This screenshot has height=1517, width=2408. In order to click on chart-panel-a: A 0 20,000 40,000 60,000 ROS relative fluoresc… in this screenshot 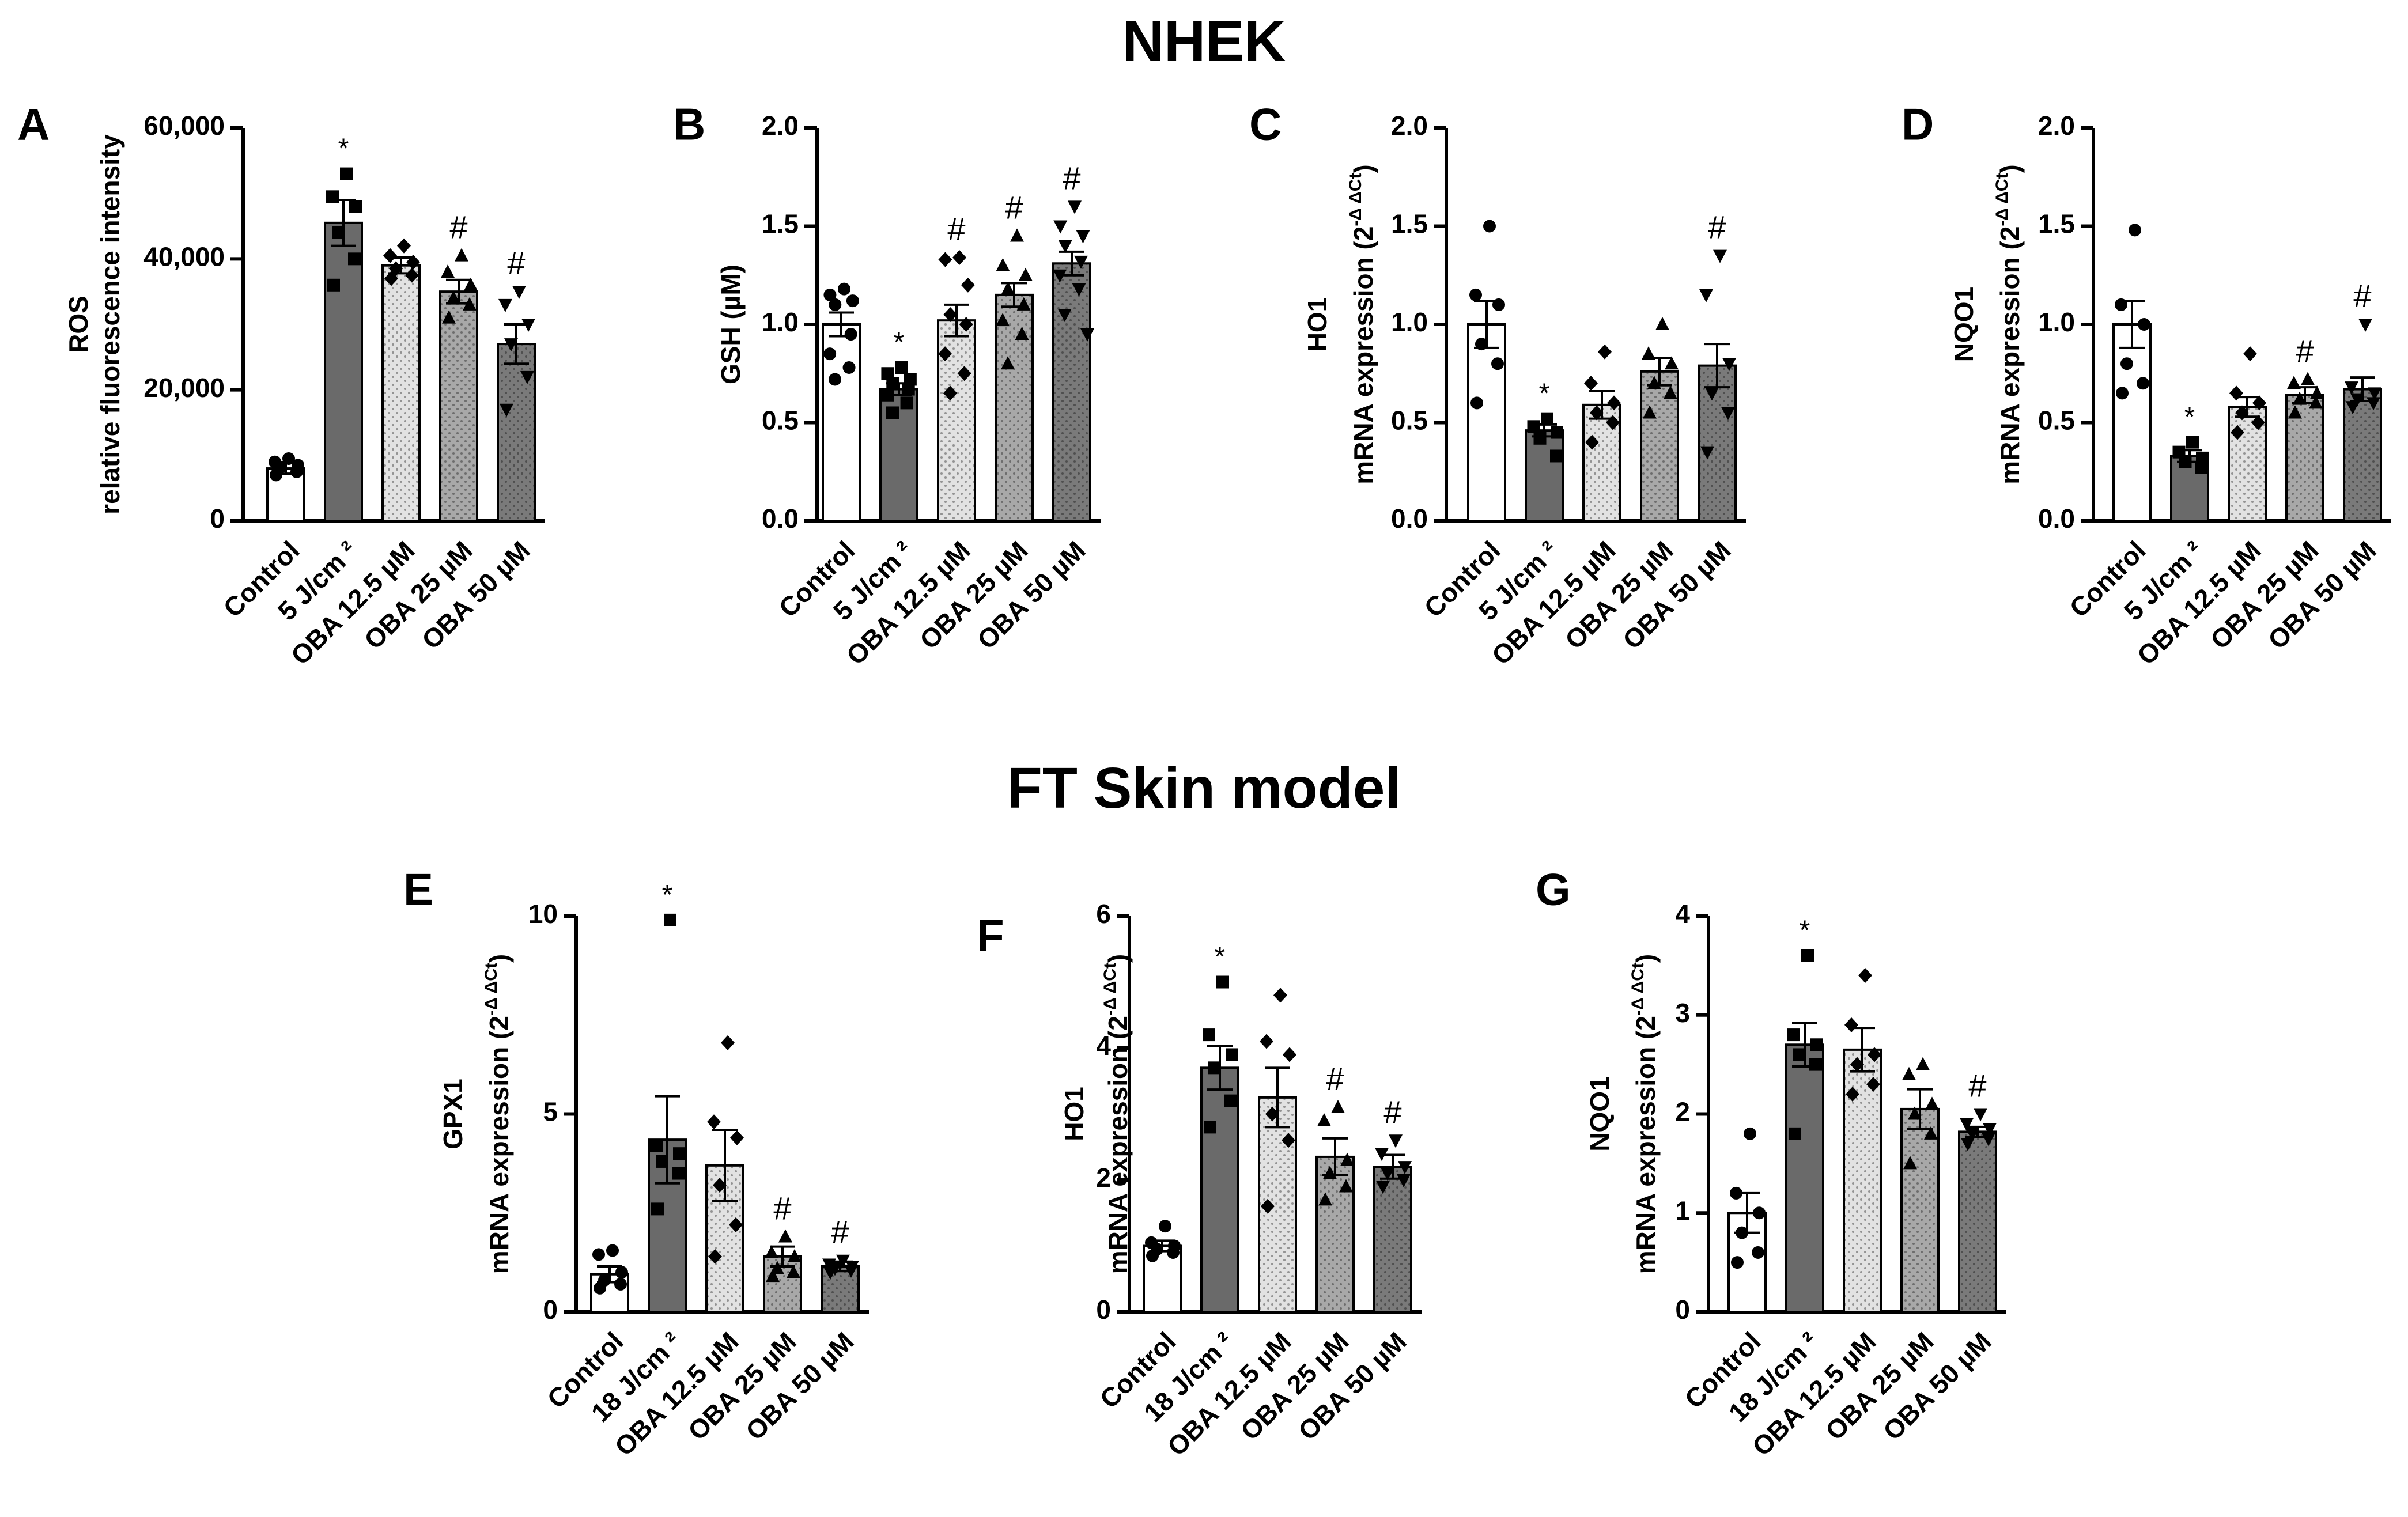, I will do `click(281, 385)`.